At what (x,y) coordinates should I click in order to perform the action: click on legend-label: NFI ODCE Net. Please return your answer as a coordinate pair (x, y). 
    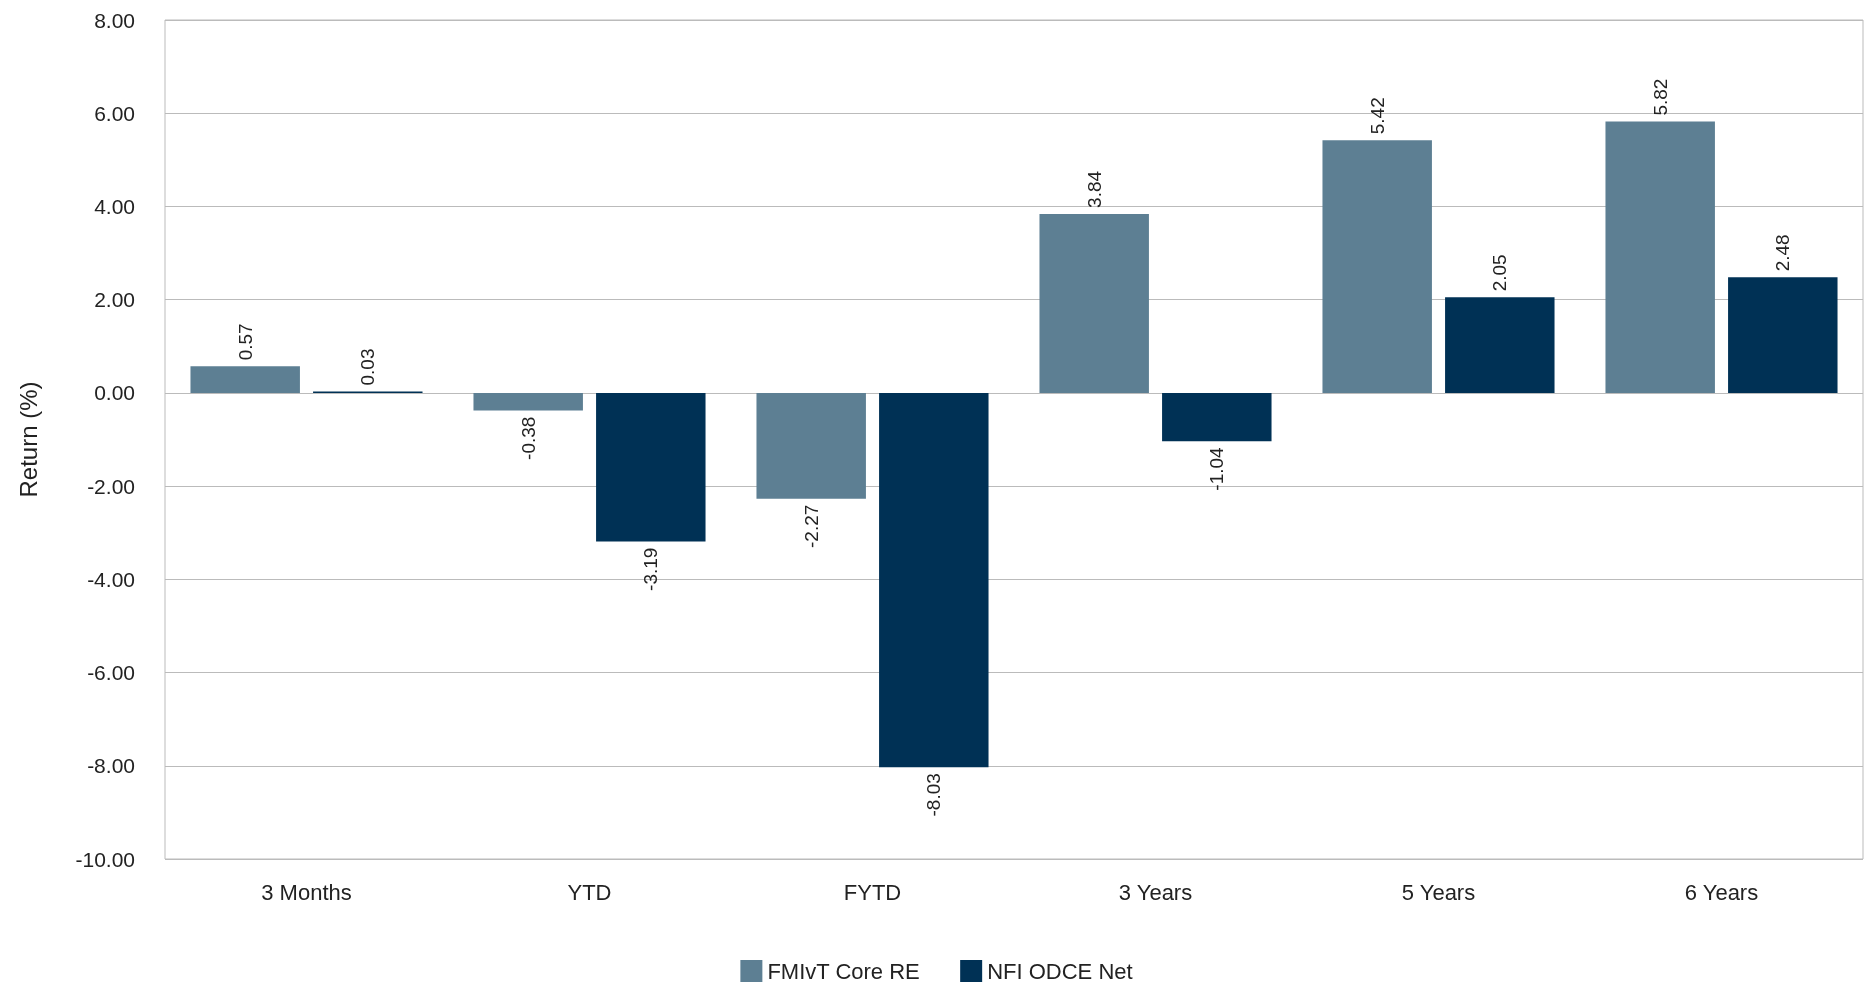
    Looking at the image, I should click on (1060, 971).